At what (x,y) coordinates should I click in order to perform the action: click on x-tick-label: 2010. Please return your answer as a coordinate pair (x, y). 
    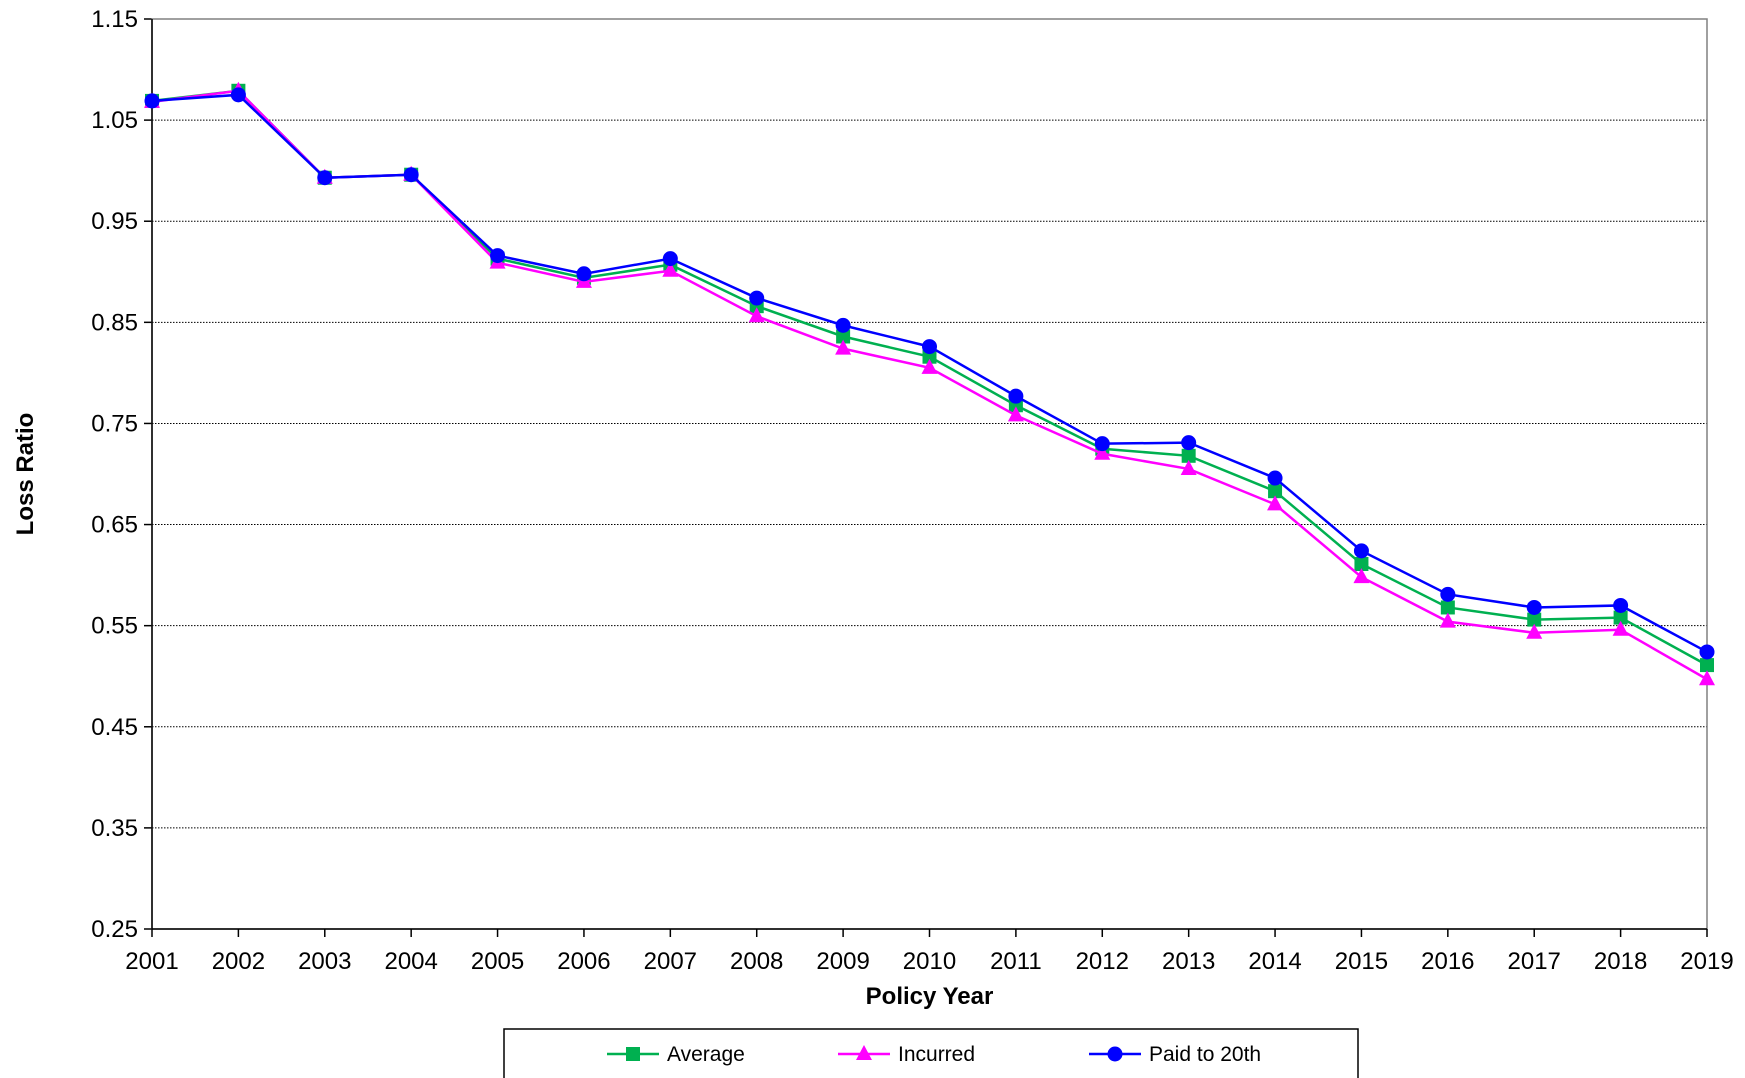
    Looking at the image, I should click on (929, 961).